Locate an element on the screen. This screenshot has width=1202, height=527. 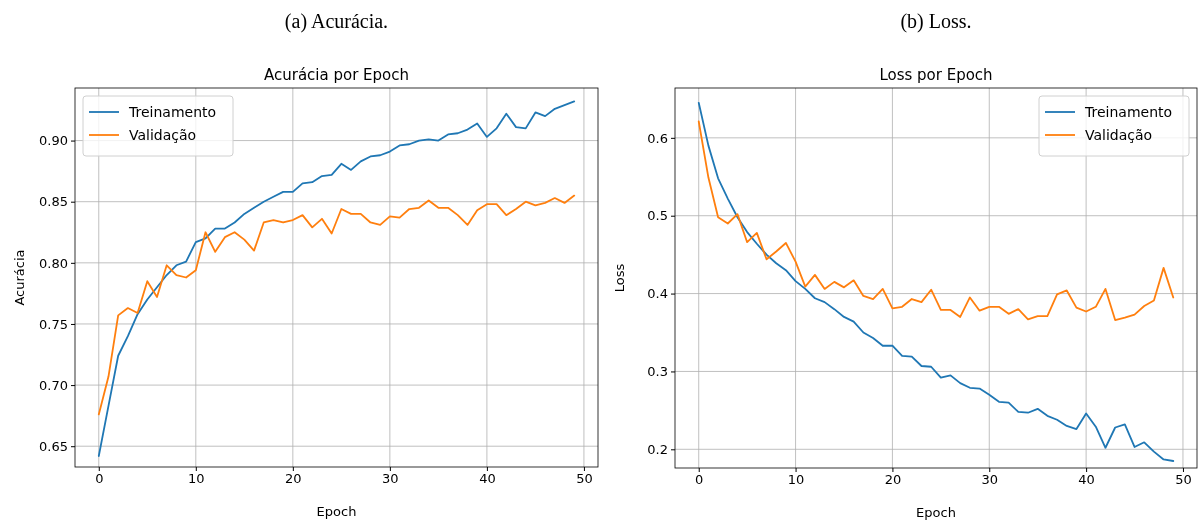
chart-title: Acurácia por Epoch is located at coordinates (336, 75).